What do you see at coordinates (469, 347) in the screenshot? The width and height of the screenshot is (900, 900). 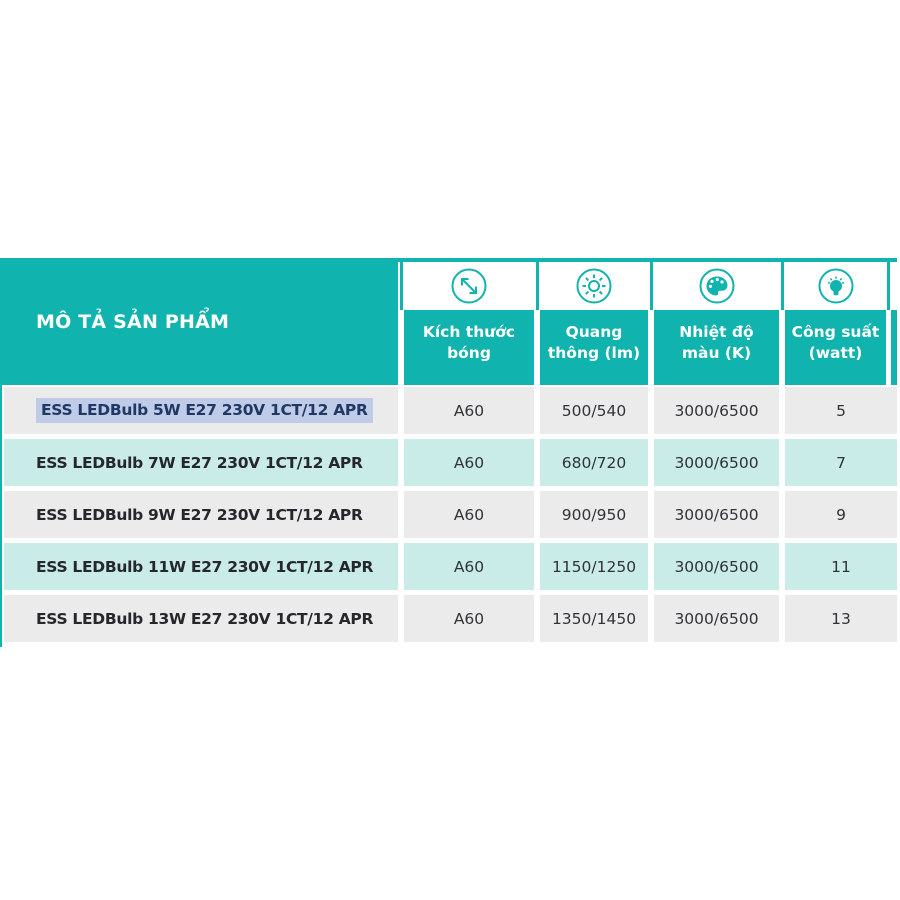 I see `column-header-bulb-size: Kích thước bóng` at bounding box center [469, 347].